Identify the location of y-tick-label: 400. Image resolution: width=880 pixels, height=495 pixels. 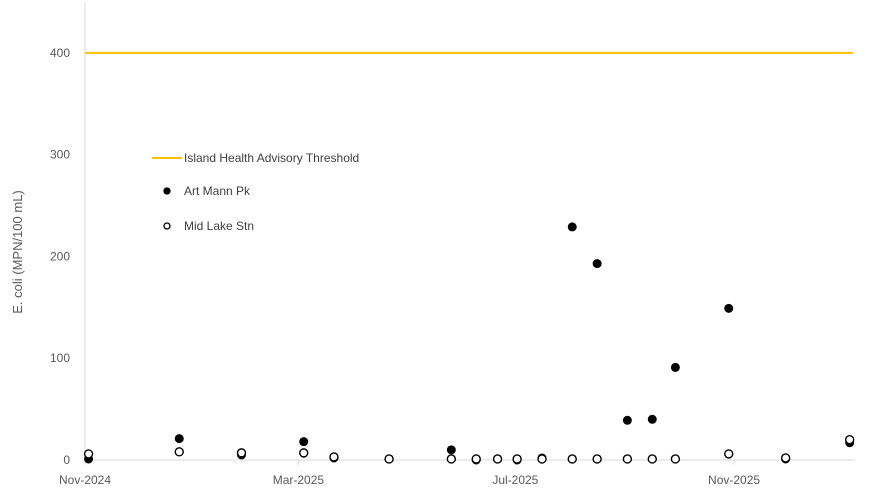
(60, 53).